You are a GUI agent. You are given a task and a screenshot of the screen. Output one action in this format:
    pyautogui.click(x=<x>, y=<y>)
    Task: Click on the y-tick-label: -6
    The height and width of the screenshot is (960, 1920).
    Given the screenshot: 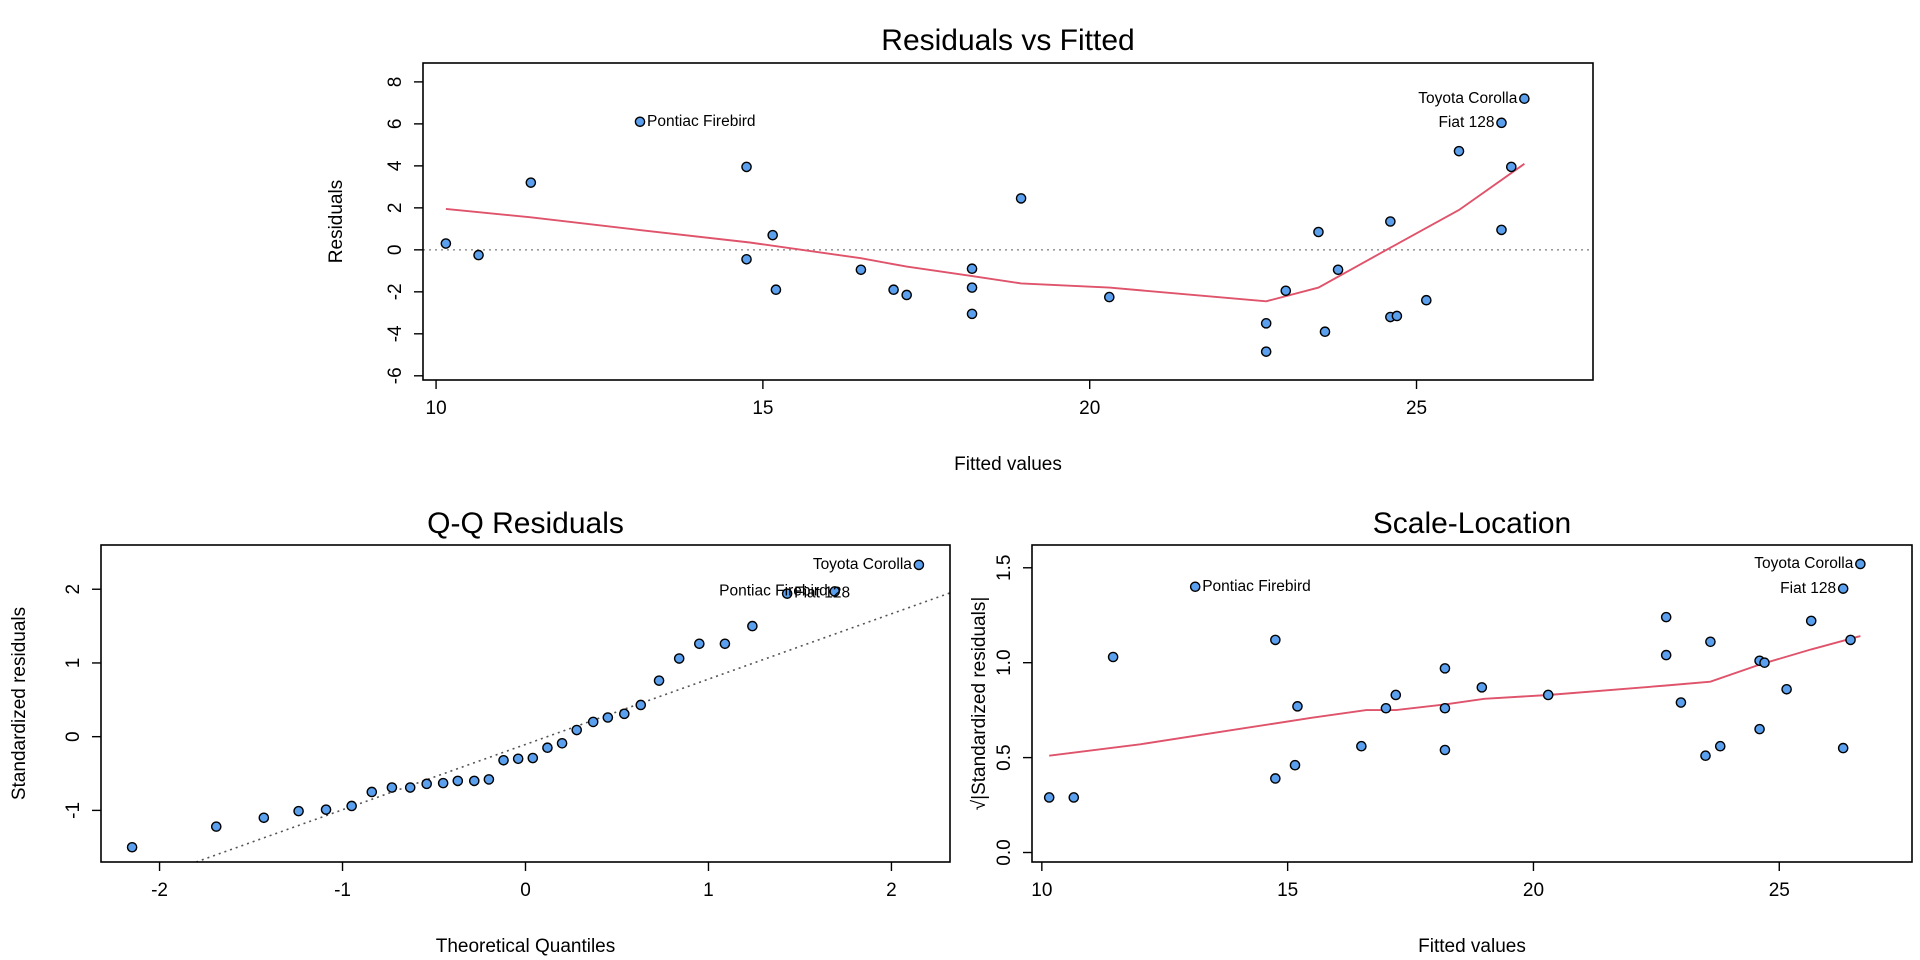 What is the action you would take?
    pyautogui.click(x=395, y=375)
    